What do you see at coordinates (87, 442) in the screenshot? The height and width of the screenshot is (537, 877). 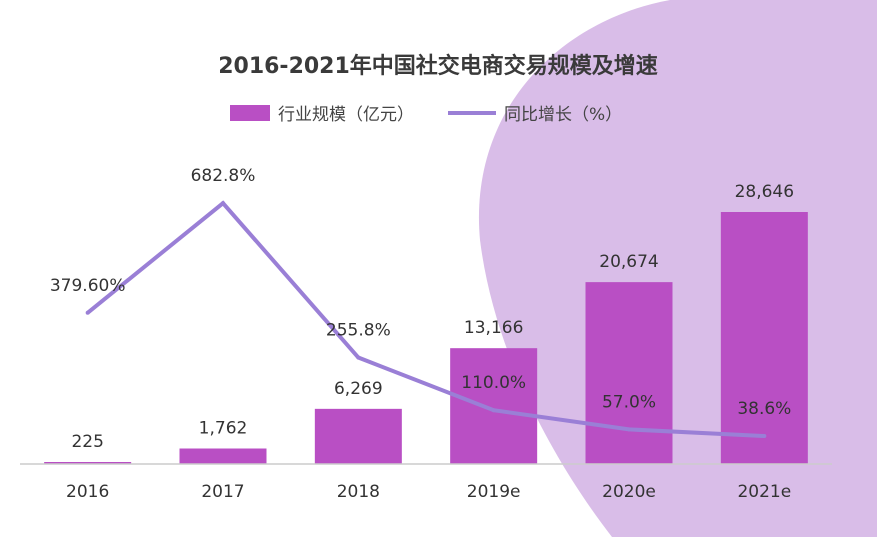 I see `bar-value-label-2016: 225` at bounding box center [87, 442].